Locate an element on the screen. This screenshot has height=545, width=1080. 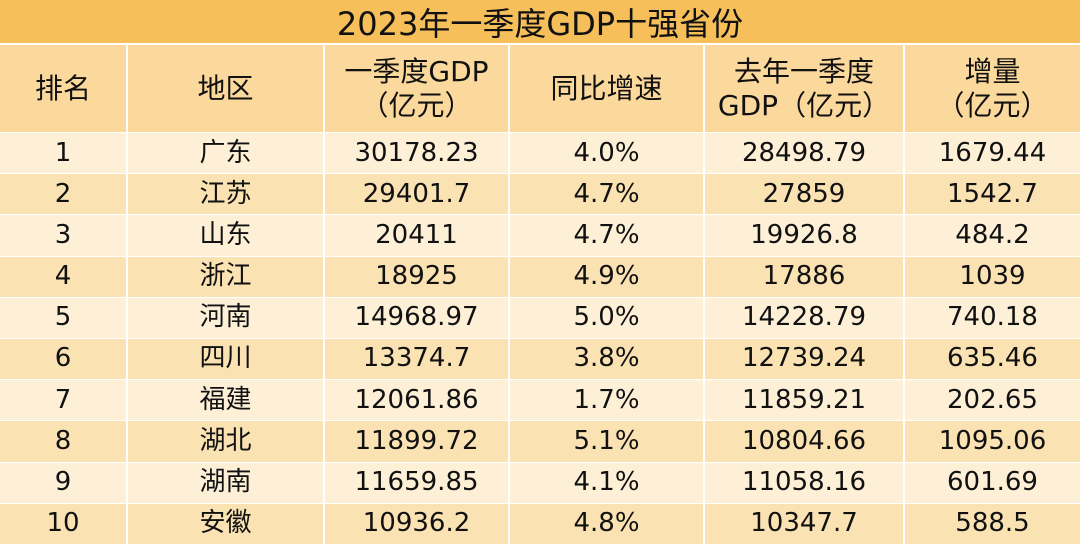
table-cell: 4.8% is located at coordinates (607, 523).